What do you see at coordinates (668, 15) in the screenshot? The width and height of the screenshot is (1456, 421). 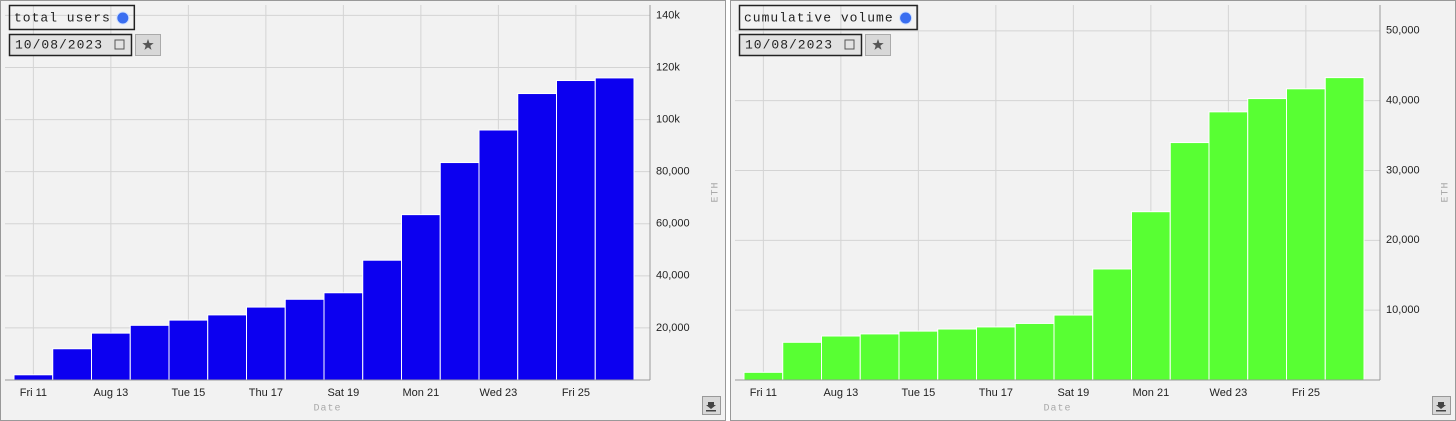 I see `y-tick-label: 140k` at bounding box center [668, 15].